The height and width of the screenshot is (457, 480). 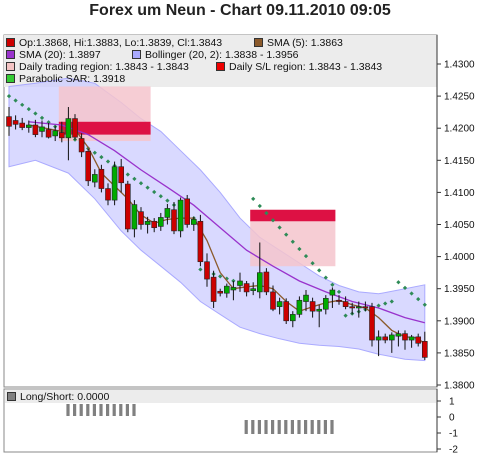 What do you see at coordinates (459, 65) in the screenshot?
I see `y-tick-label: 1.4300` at bounding box center [459, 65].